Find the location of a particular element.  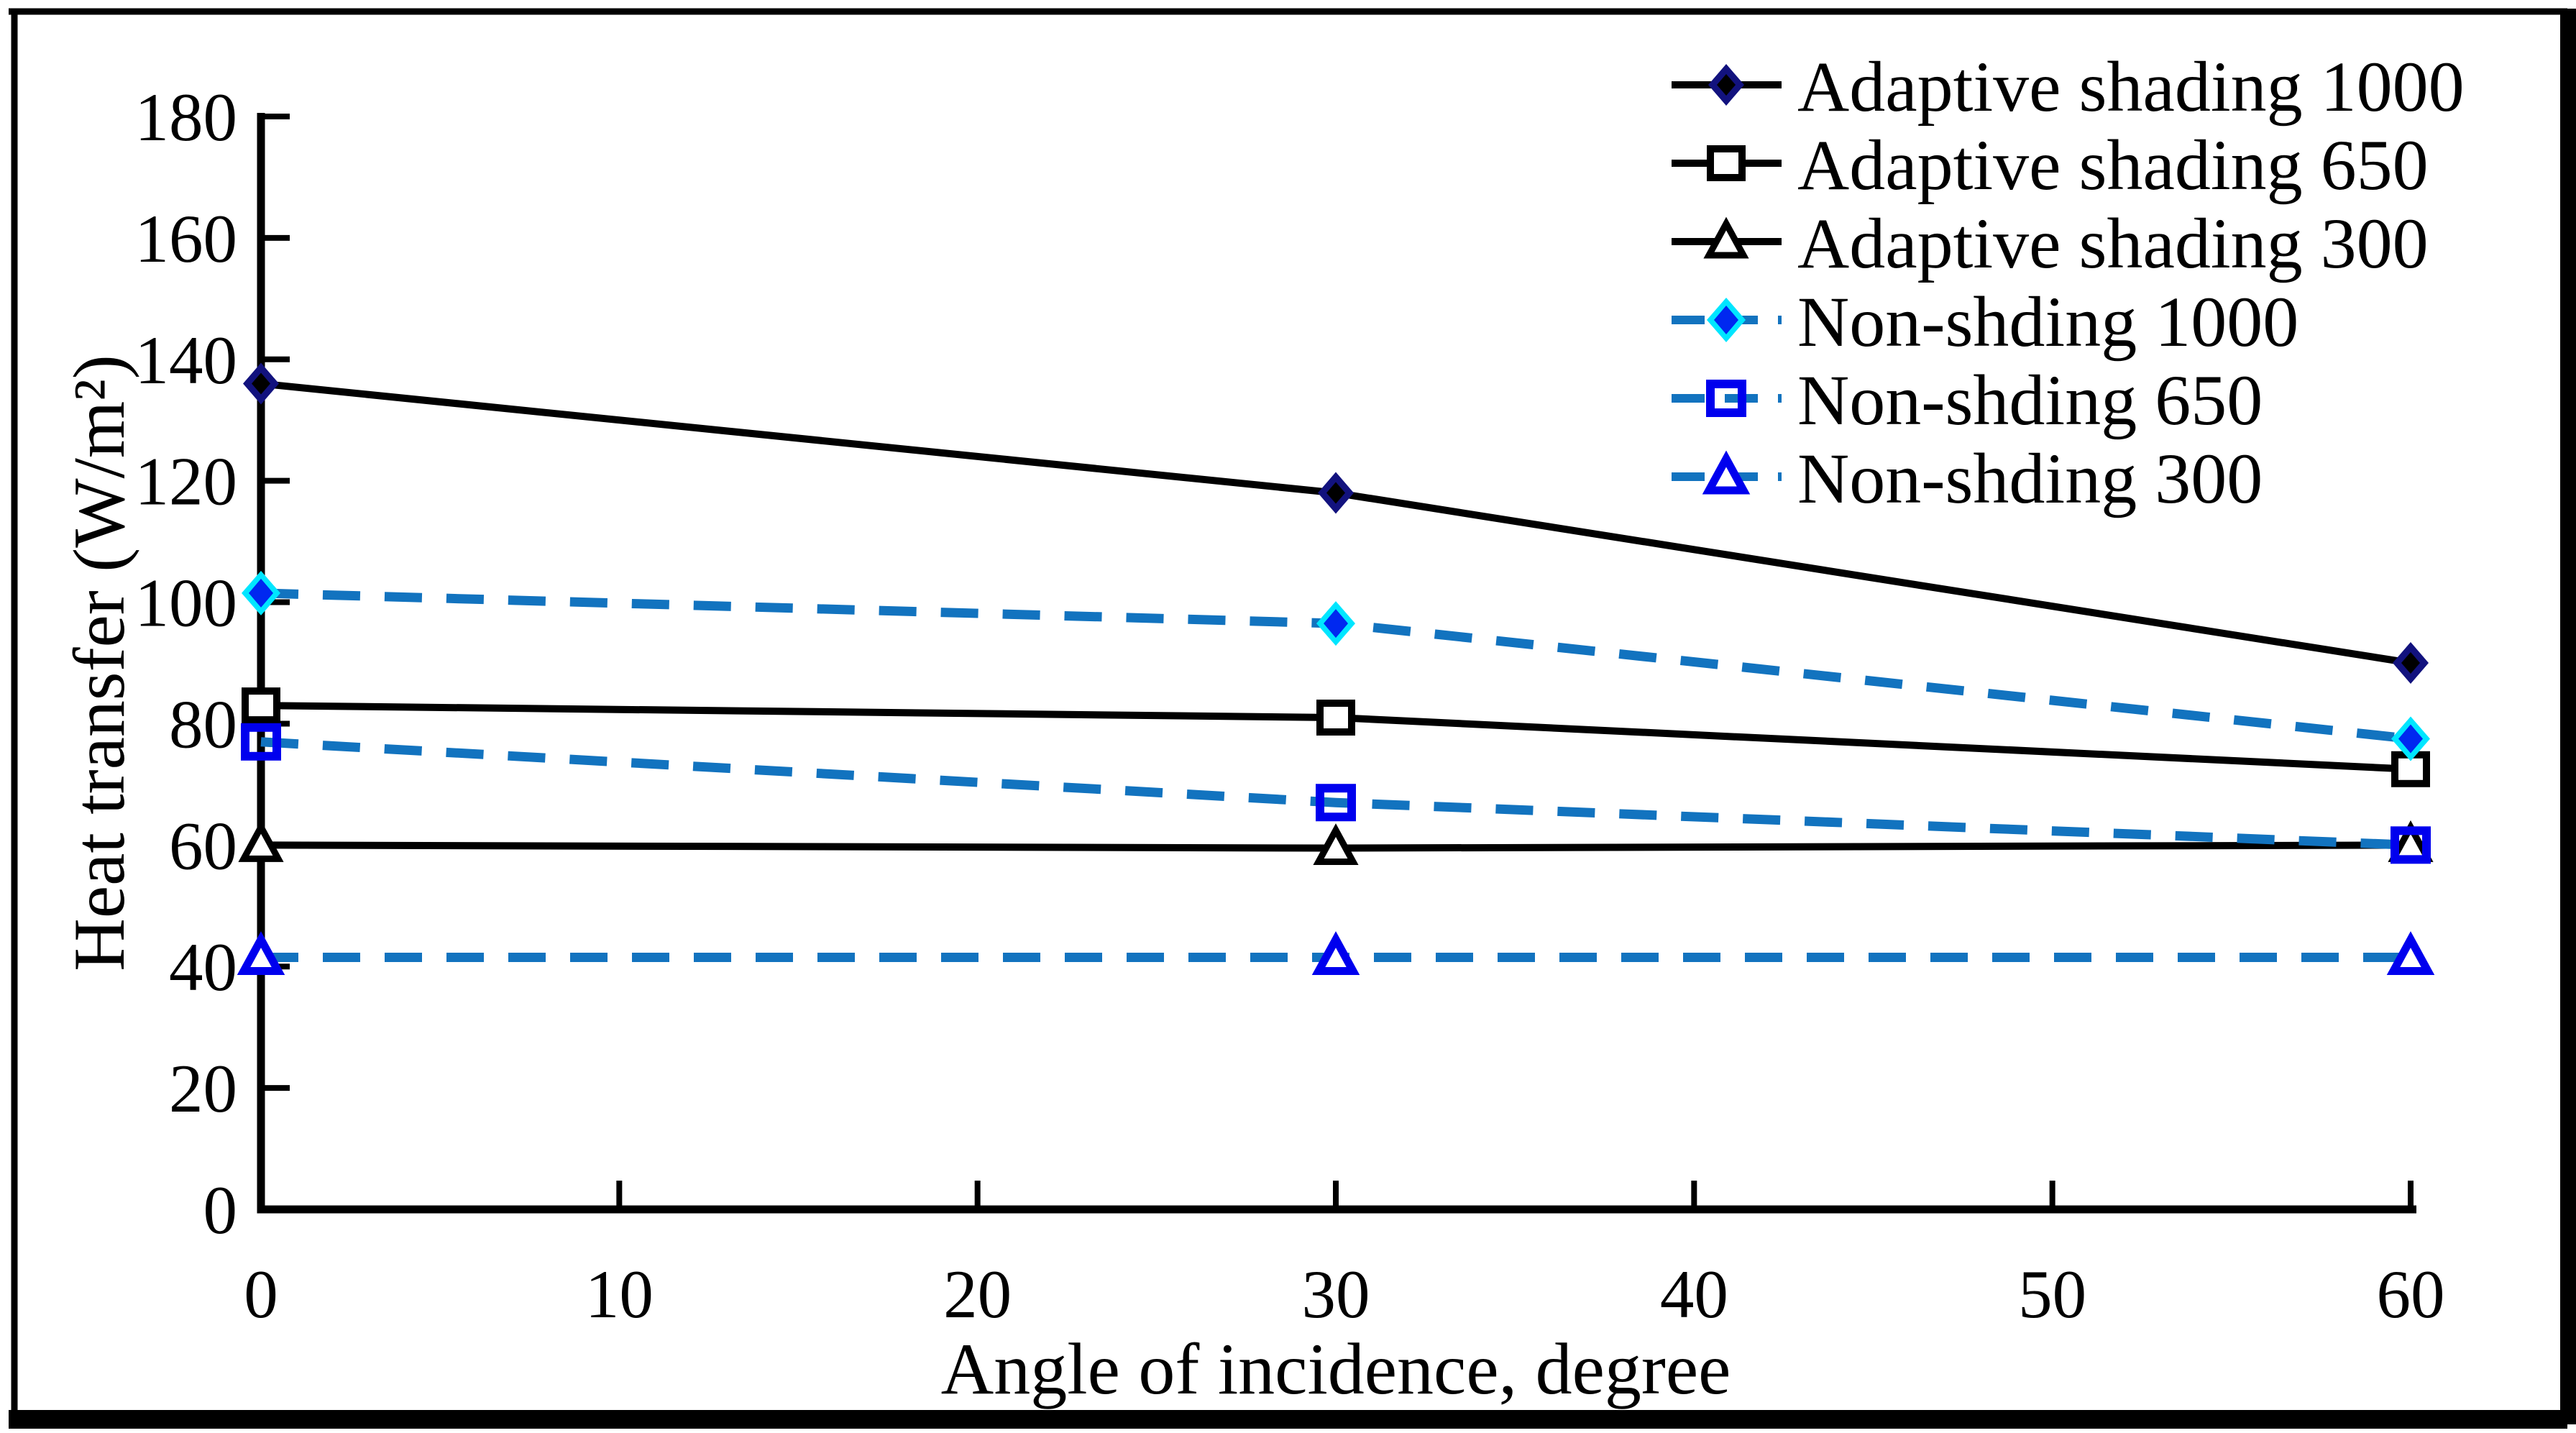

legend-label: Non-shding 300 is located at coordinates (2030, 479).